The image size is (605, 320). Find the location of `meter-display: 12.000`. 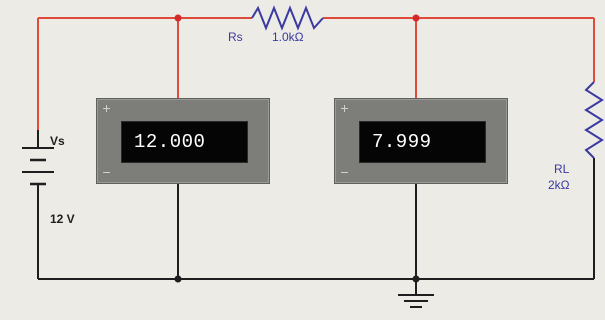

meter-display: 12.000 is located at coordinates (184, 142).